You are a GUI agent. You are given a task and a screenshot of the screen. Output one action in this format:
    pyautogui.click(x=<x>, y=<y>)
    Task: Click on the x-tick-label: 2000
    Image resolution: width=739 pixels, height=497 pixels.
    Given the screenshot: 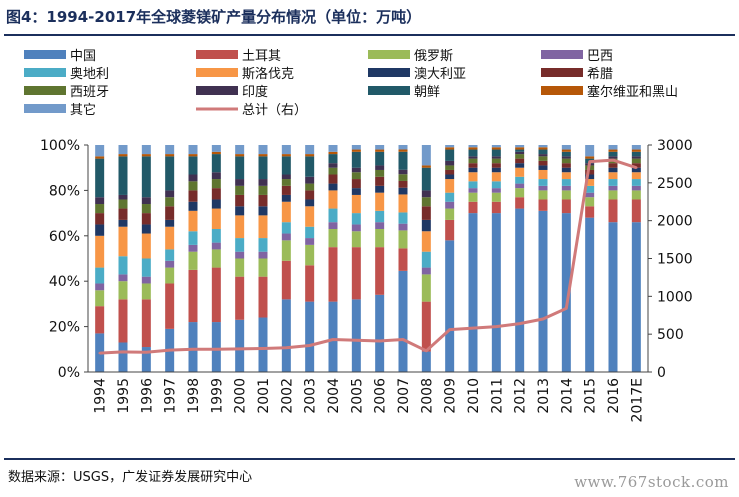 What is the action you would take?
    pyautogui.click(x=241, y=396)
    